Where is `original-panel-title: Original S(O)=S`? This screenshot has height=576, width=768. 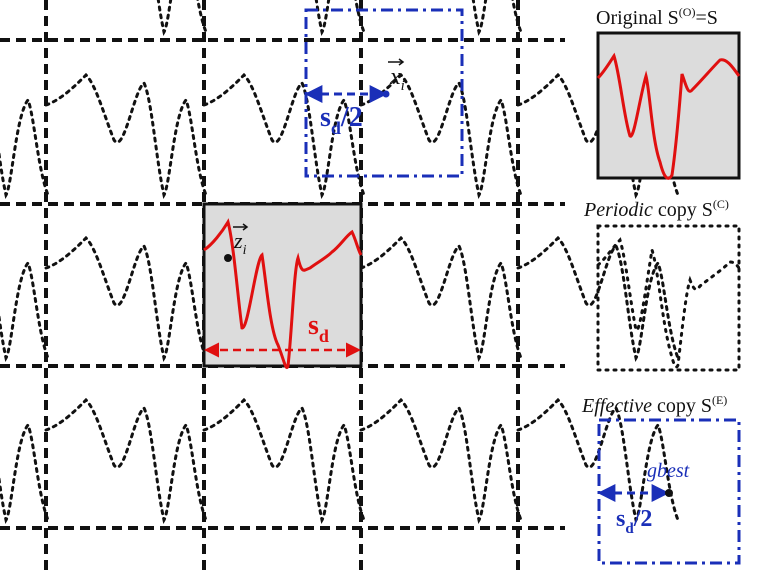 original-panel-title: Original S(O)=S is located at coordinates (657, 17).